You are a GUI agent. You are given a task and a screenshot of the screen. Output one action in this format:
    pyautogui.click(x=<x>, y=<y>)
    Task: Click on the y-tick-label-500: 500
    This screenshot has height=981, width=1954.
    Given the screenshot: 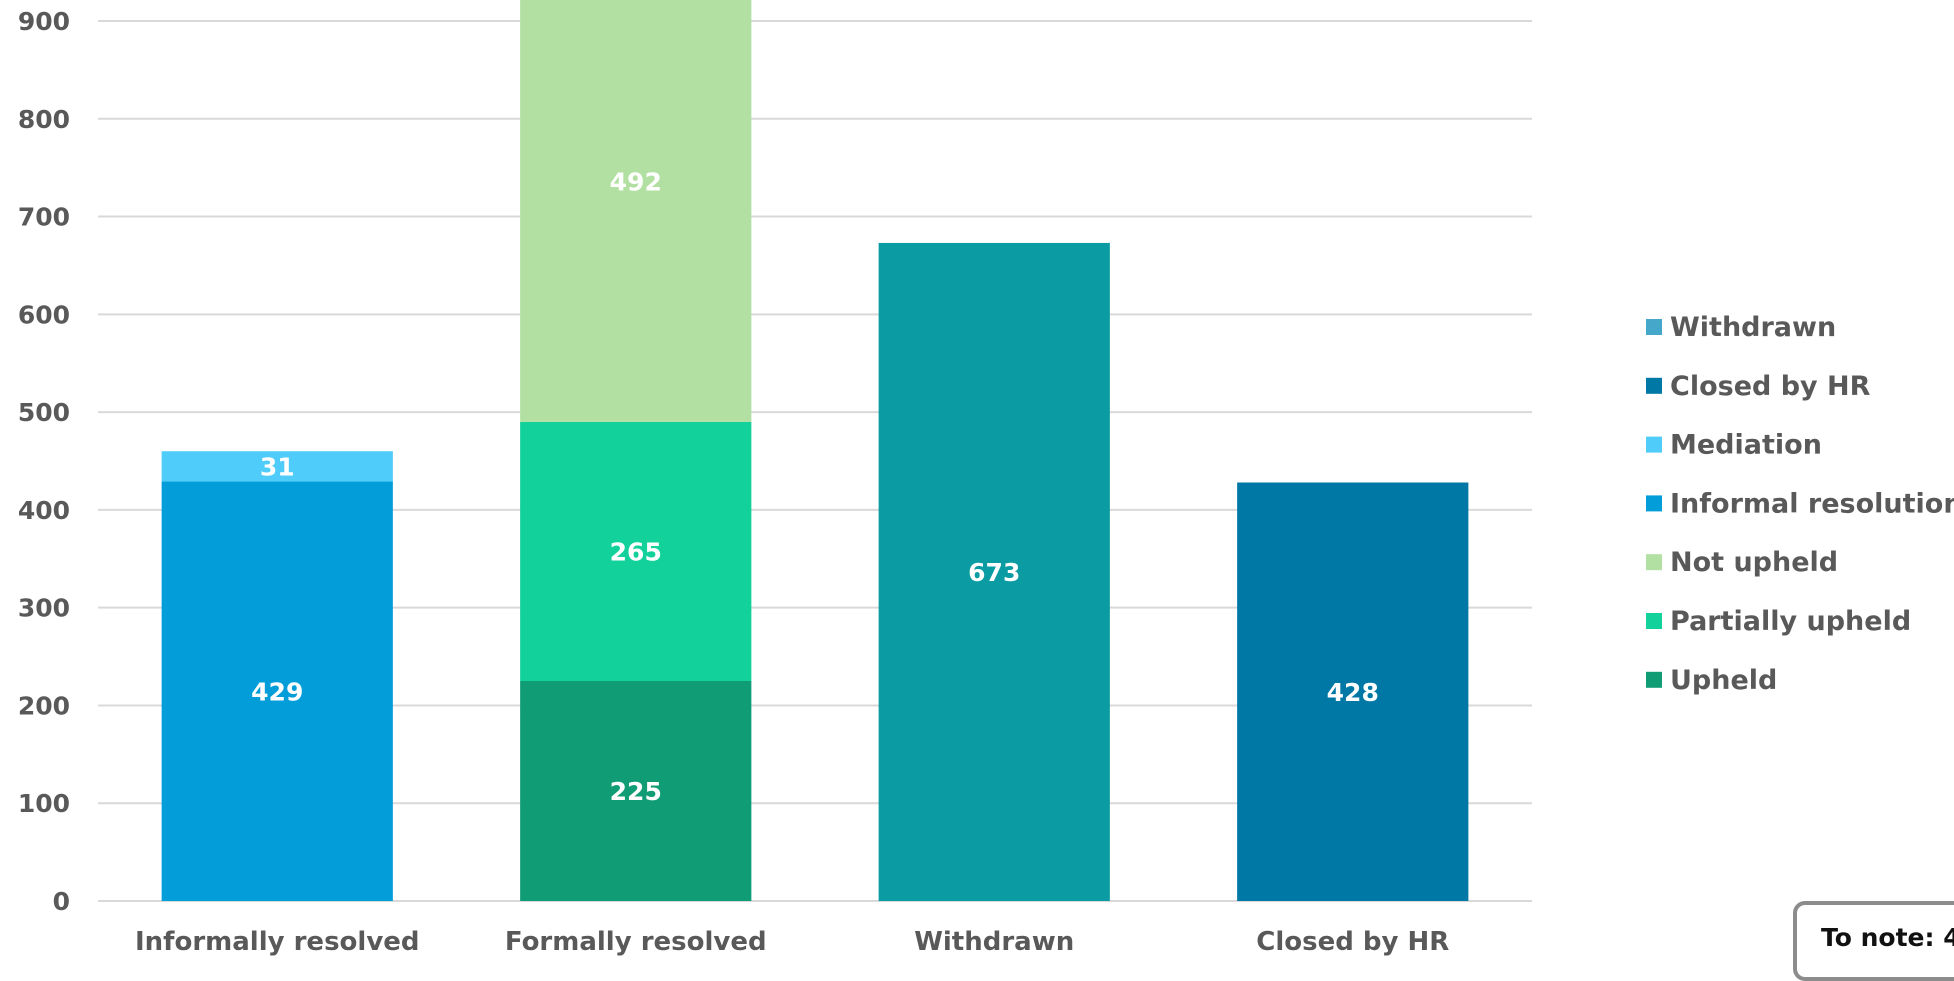 What is the action you would take?
    pyautogui.click(x=44, y=412)
    